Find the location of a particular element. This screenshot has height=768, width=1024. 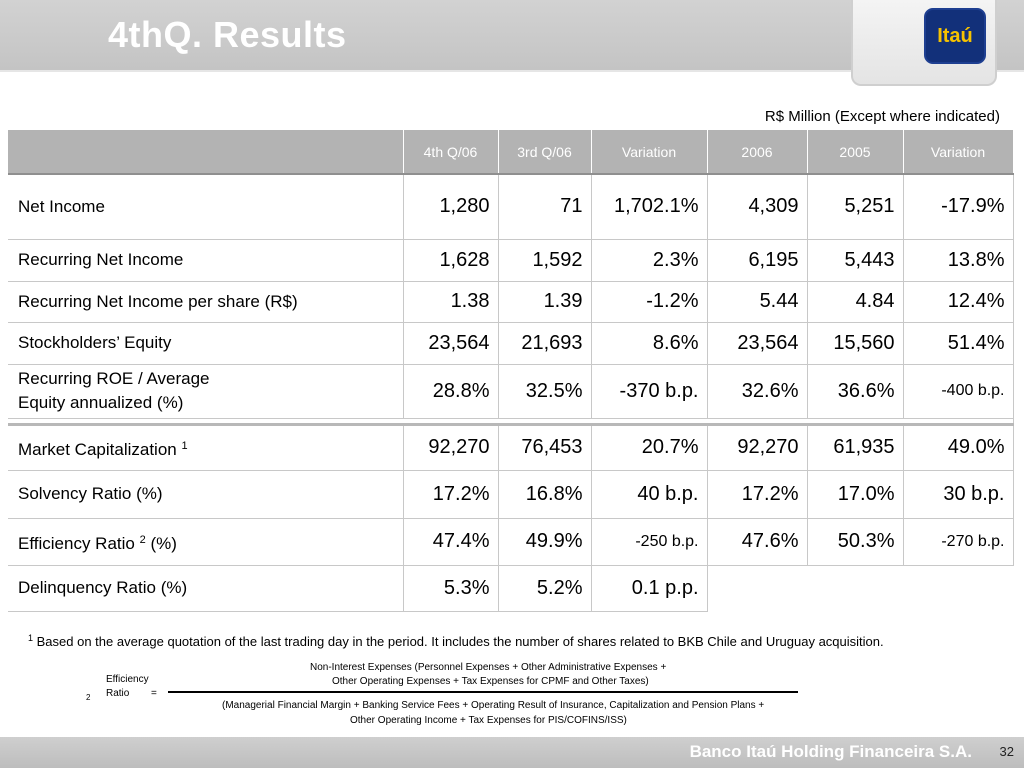

cell: 5.3% is located at coordinates (451, 588).